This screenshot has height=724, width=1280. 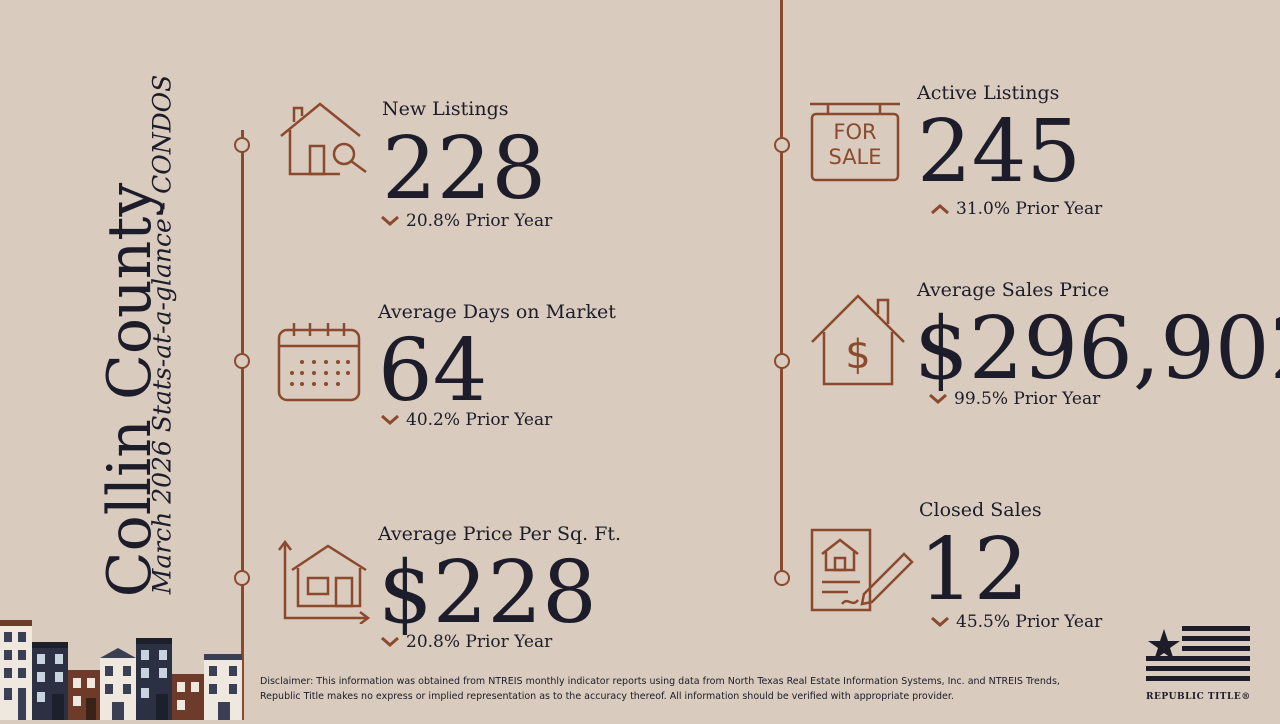 I want to click on house-dollar-icon: $, so click(x=858, y=342).